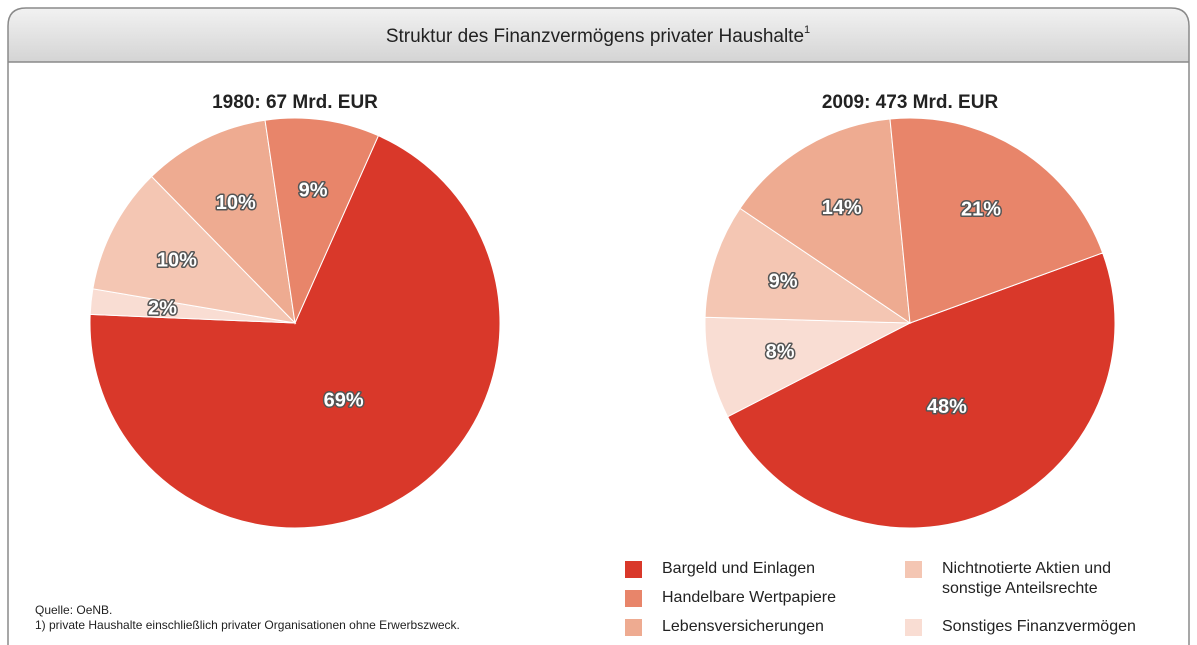 The width and height of the screenshot is (1197, 645). What do you see at coordinates (947, 407) in the screenshot?
I see `slice-label: 48%` at bounding box center [947, 407].